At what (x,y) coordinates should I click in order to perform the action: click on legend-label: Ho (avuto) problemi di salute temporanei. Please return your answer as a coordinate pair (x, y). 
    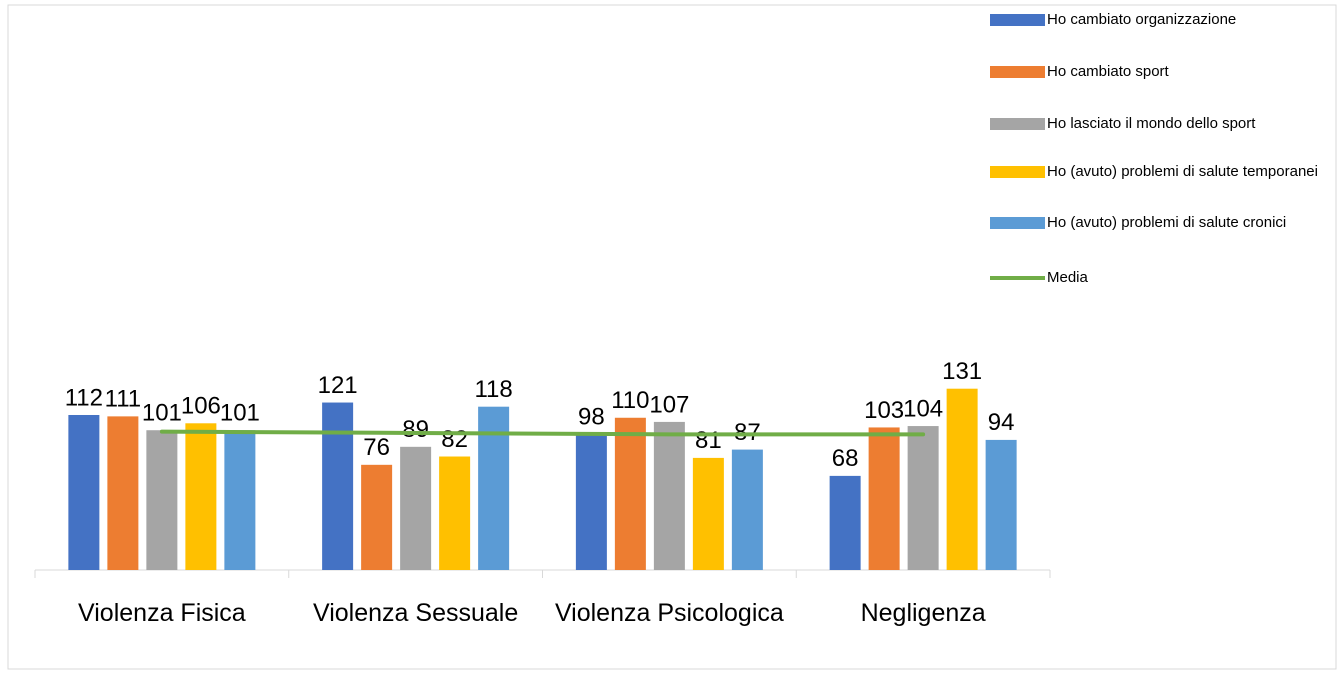
    Looking at the image, I should click on (1182, 171).